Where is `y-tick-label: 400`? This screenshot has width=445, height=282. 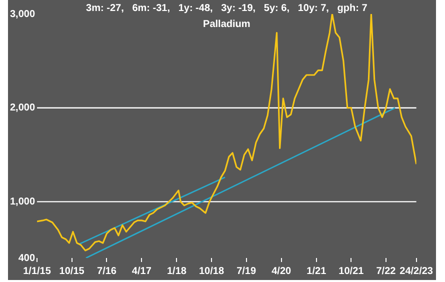 y-tick-label: 400 is located at coordinates (27, 258).